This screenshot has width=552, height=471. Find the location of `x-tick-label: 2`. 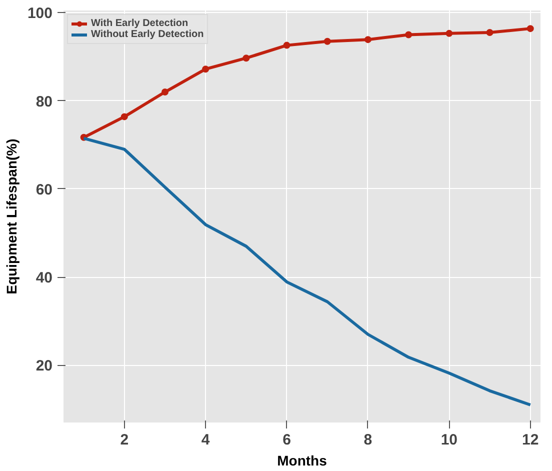

x-tick-label: 2 is located at coordinates (124, 440).